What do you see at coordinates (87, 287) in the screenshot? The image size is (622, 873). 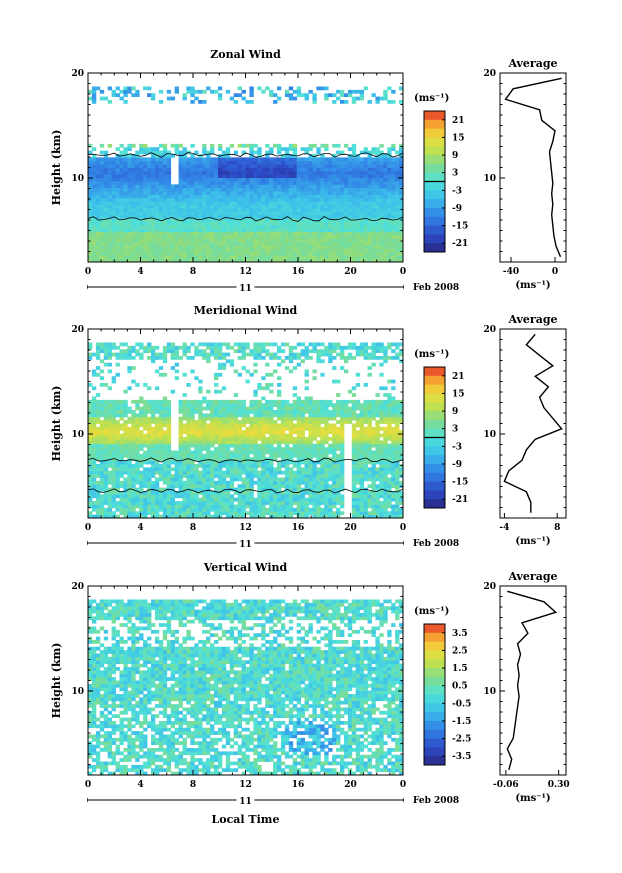 I see `day-bar-left-arrow` at bounding box center [87, 287].